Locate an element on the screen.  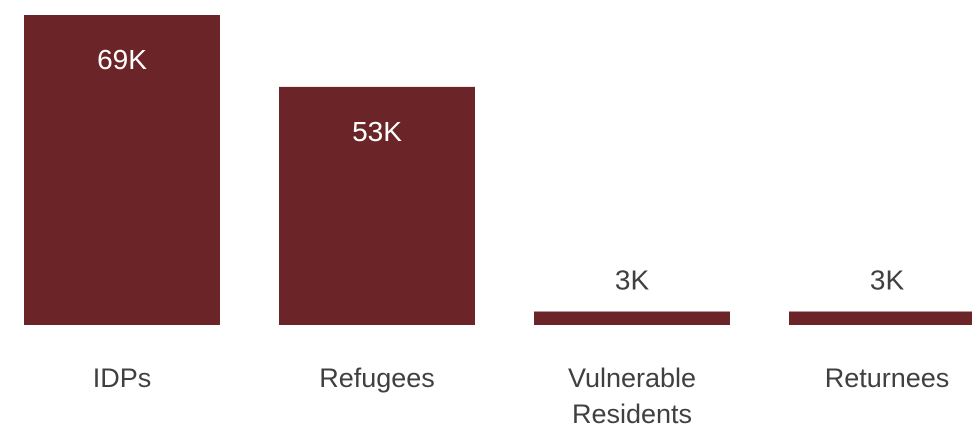
data-label-returnees: 3K is located at coordinates (887, 280).